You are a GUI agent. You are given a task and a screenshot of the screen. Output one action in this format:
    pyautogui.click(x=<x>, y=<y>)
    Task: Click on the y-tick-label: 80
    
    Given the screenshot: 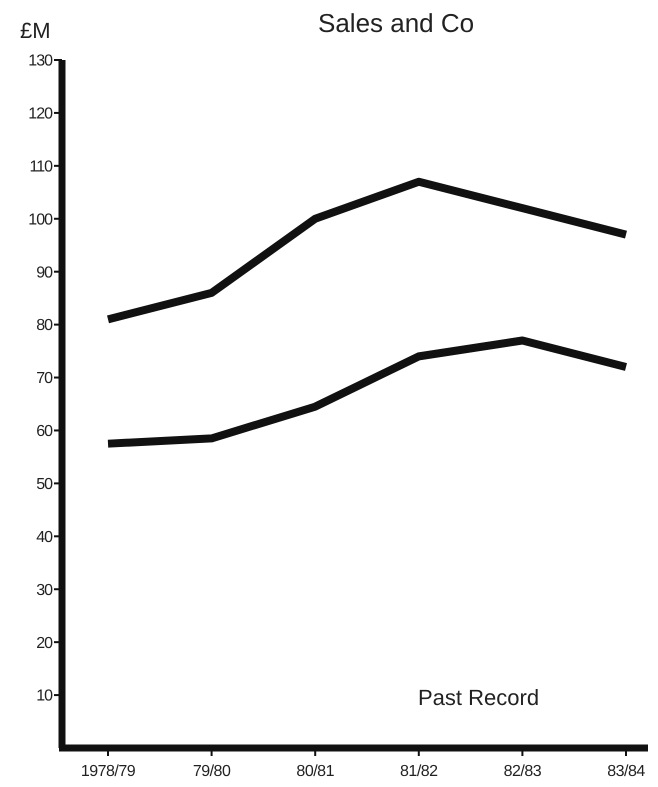 What is the action you would take?
    pyautogui.click(x=45, y=325)
    